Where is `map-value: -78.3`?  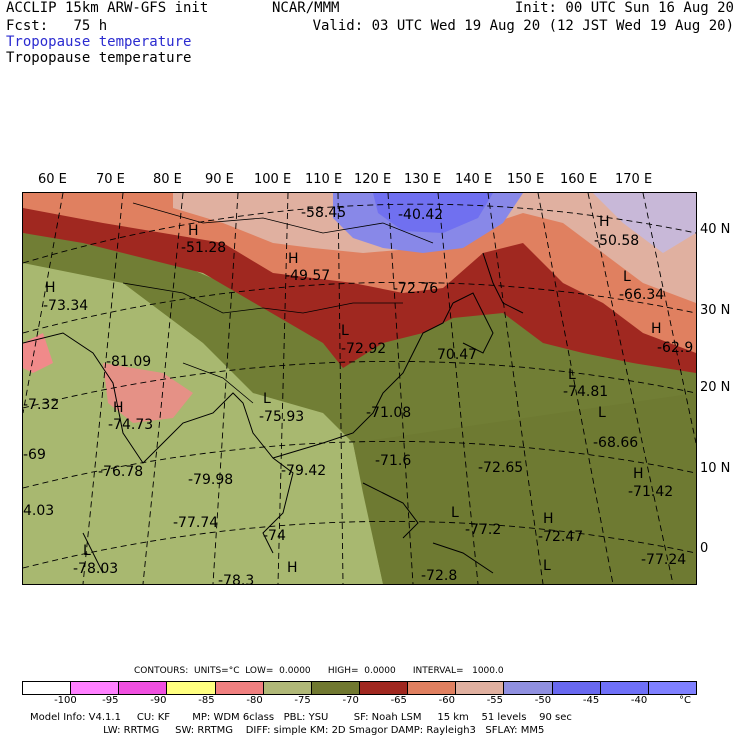
map-value: -78.3 is located at coordinates (236, 578).